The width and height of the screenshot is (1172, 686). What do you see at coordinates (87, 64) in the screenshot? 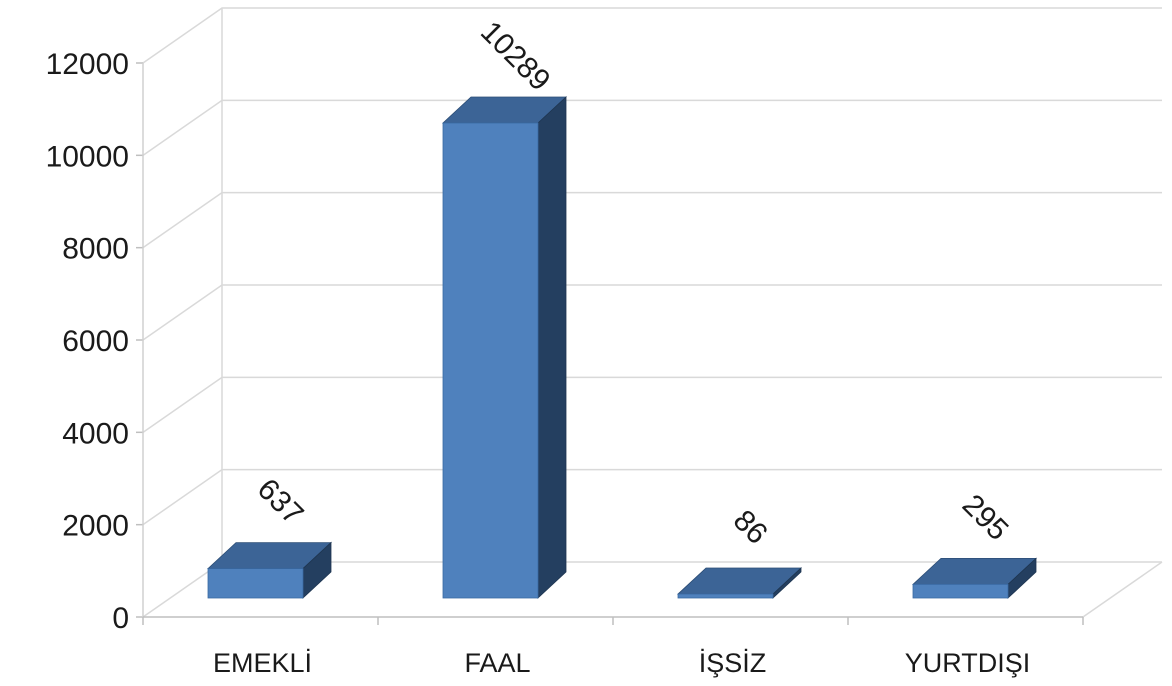
I see `y-tick-label: 12000` at bounding box center [87, 64].